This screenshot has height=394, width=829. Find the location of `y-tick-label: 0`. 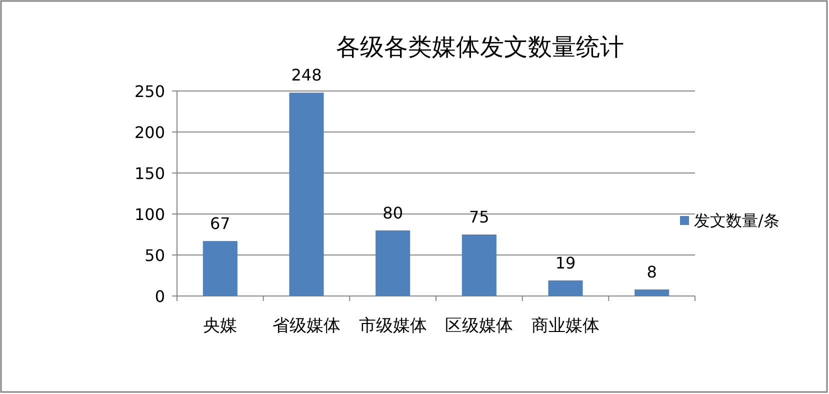

y-tick-label: 0 is located at coordinates (159, 296).